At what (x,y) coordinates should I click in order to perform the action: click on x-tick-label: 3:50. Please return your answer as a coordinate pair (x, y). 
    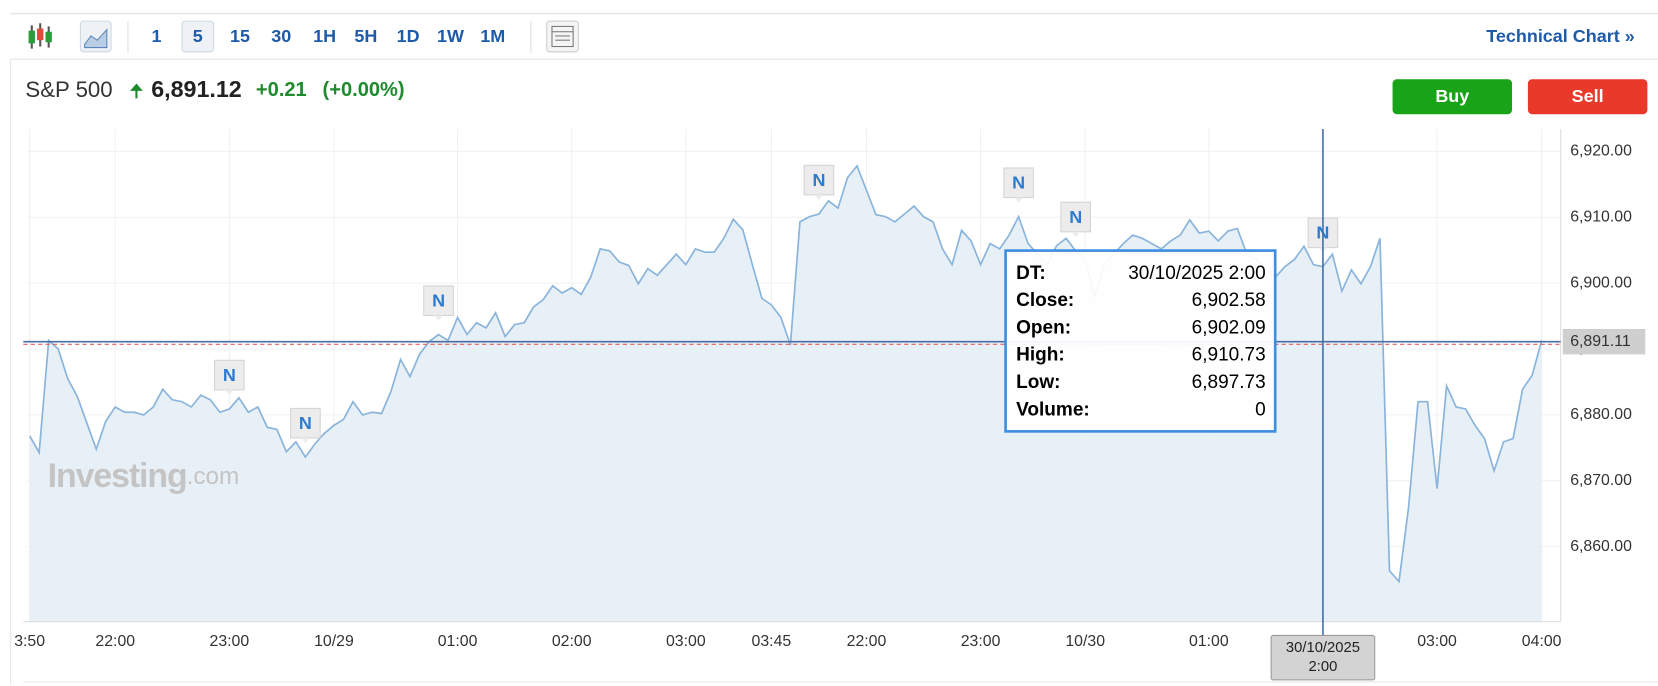
    Looking at the image, I should click on (29, 641).